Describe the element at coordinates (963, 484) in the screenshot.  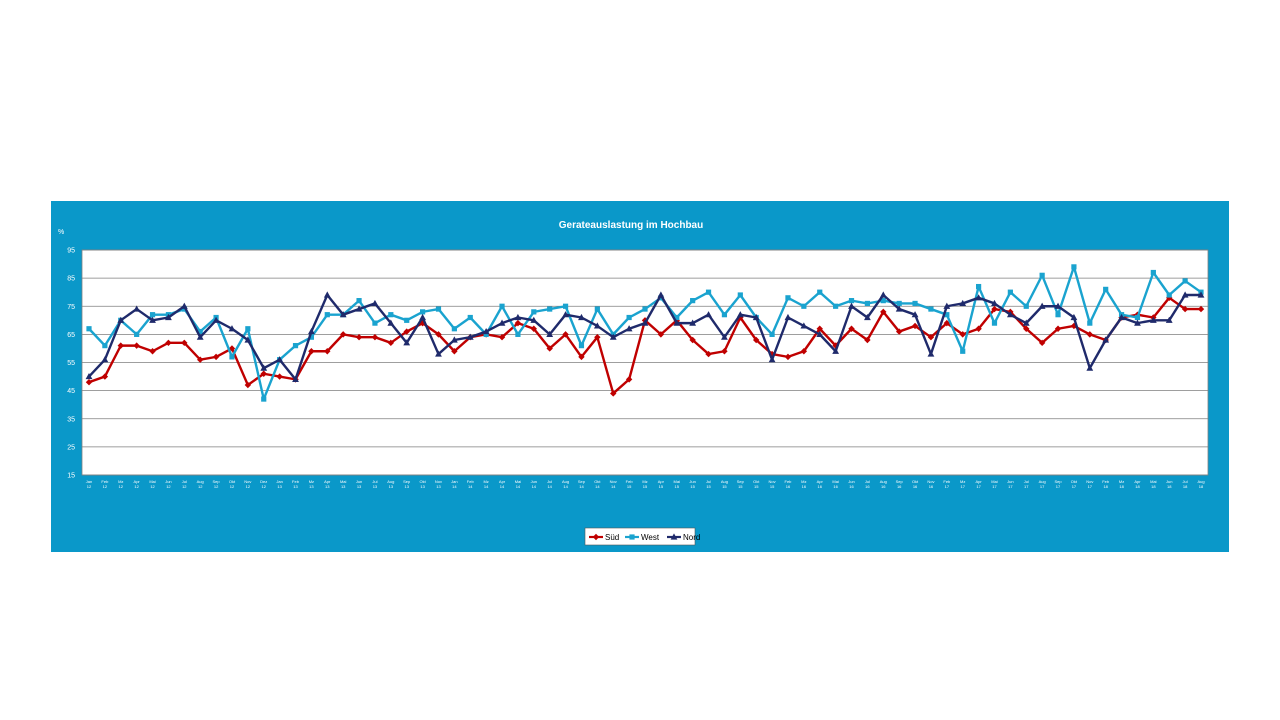
I see `x-tick-label: Mz 17` at that location.